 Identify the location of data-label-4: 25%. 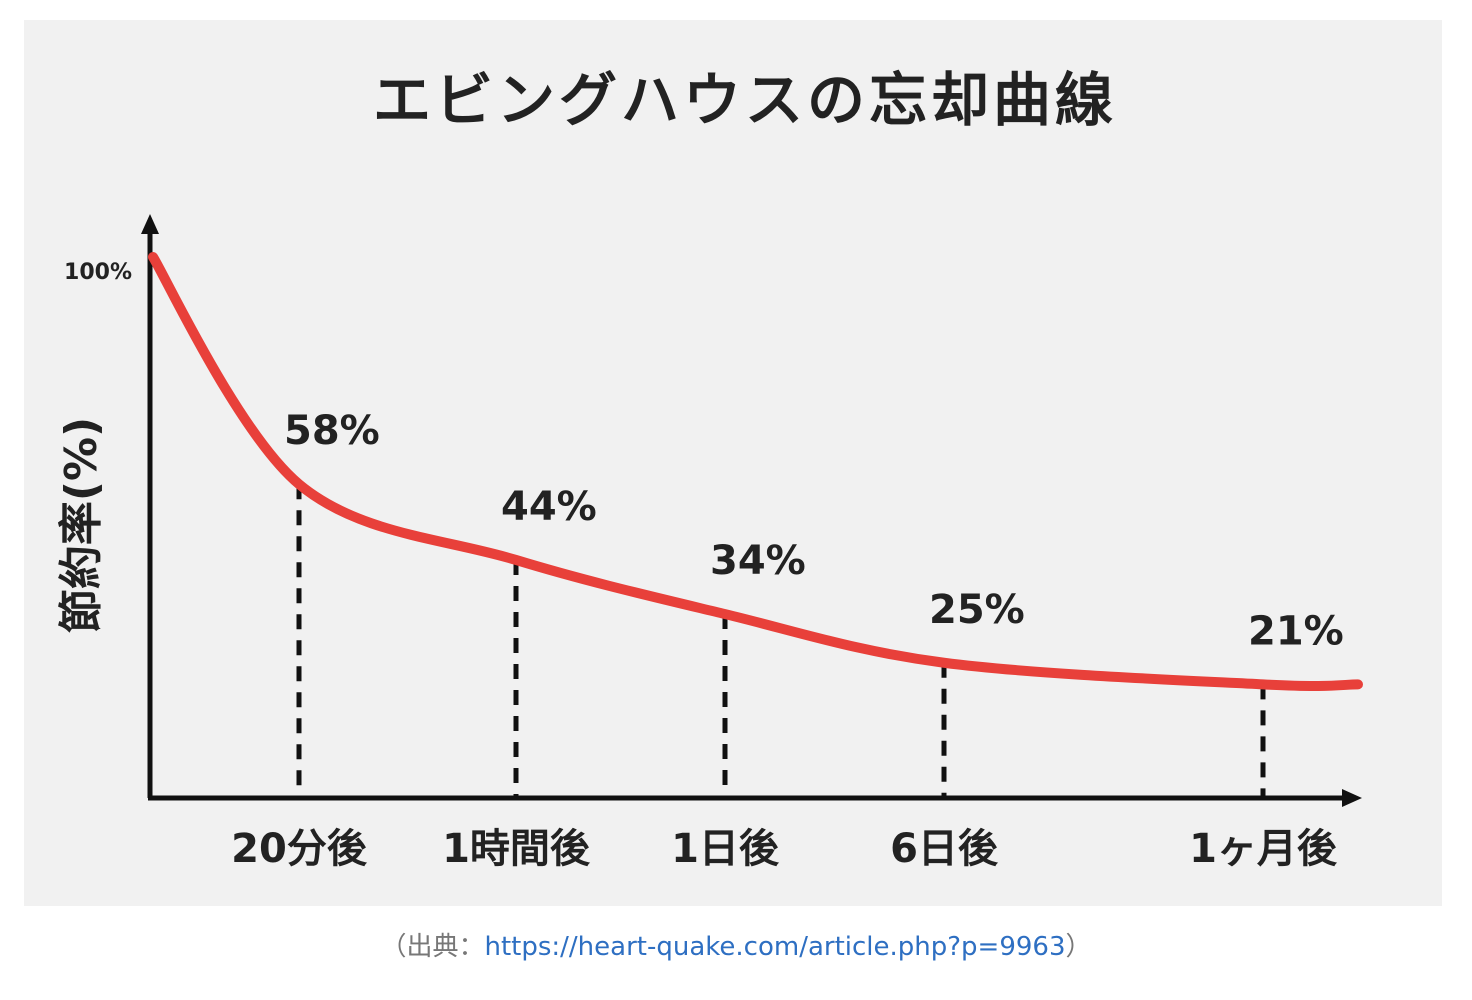
(977, 610).